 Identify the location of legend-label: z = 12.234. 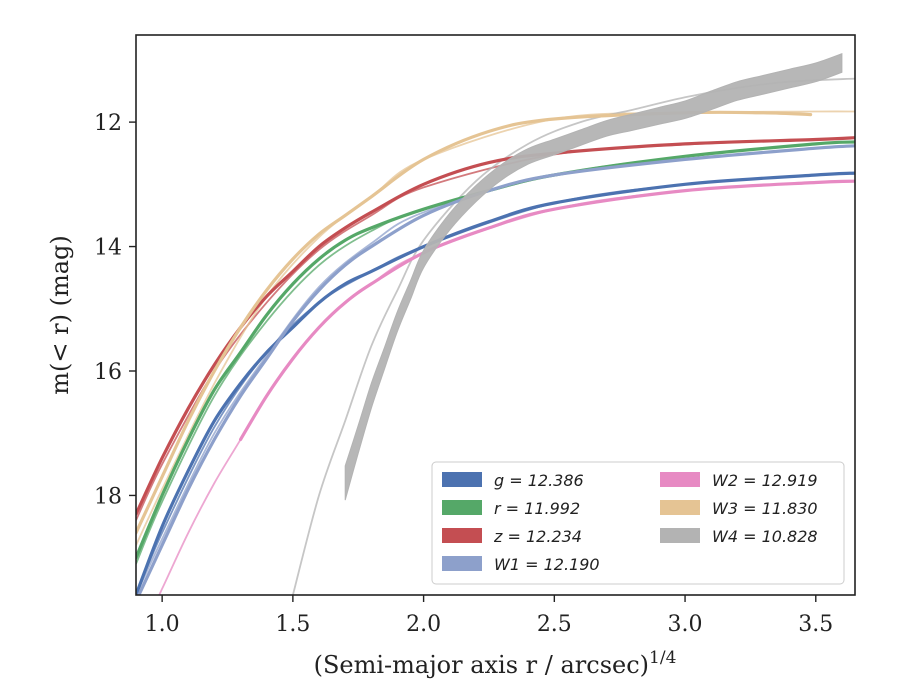
(537, 536).